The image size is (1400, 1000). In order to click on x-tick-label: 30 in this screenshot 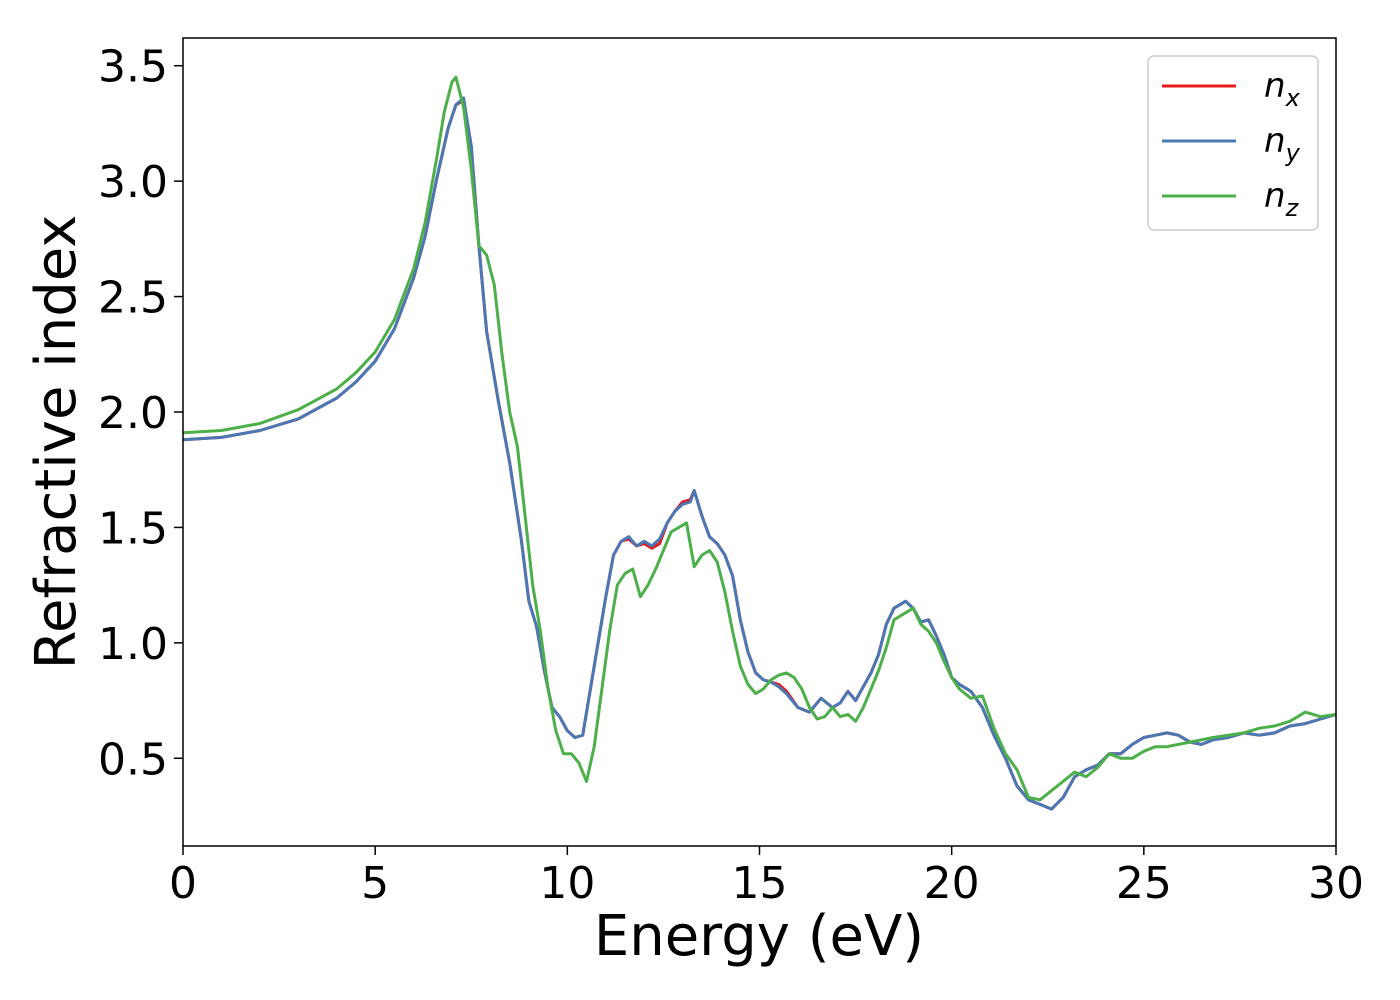, I will do `click(1336, 883)`.